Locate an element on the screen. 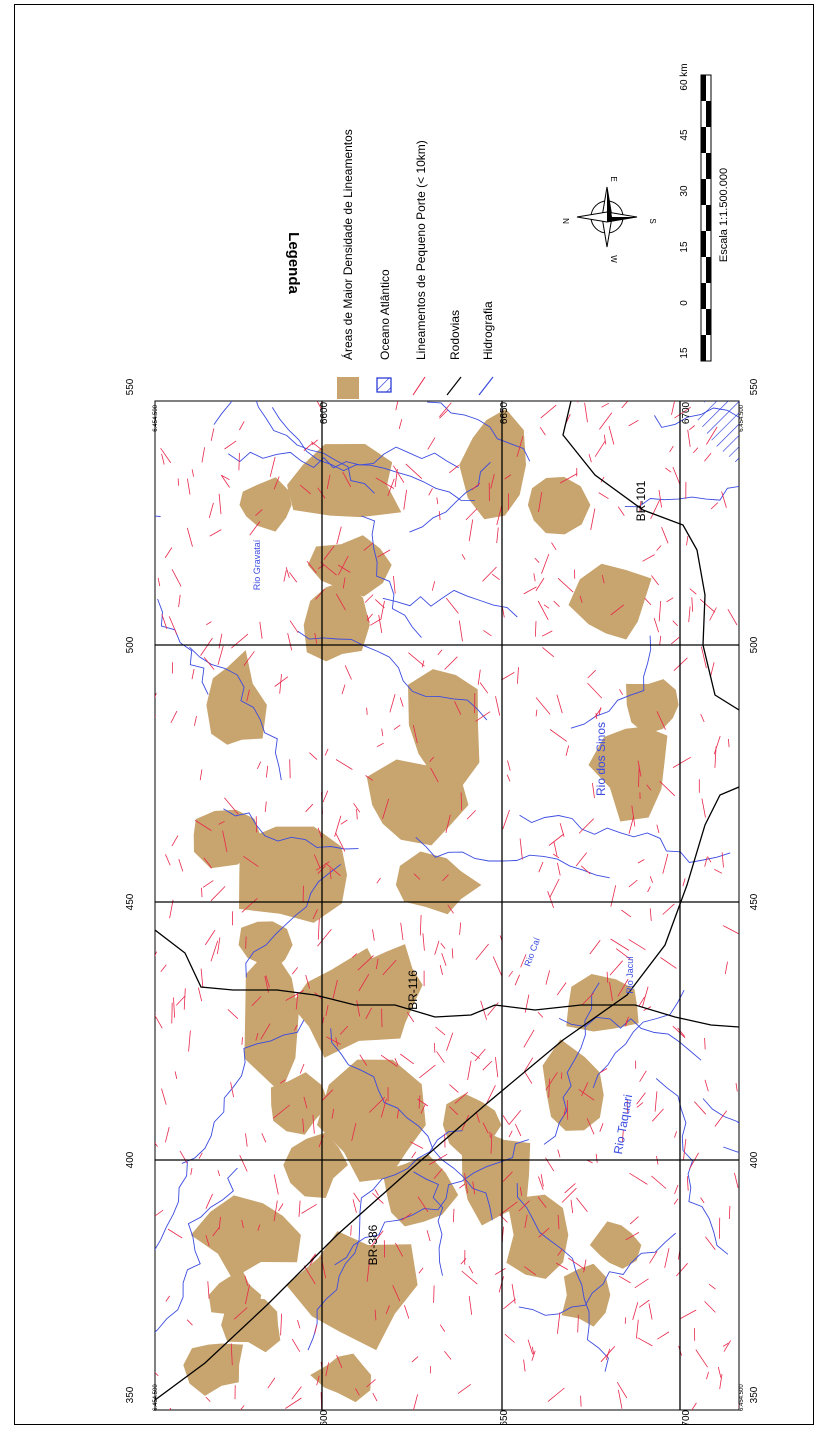  scale-tick-0: 15 is located at coordinates (684, 353).